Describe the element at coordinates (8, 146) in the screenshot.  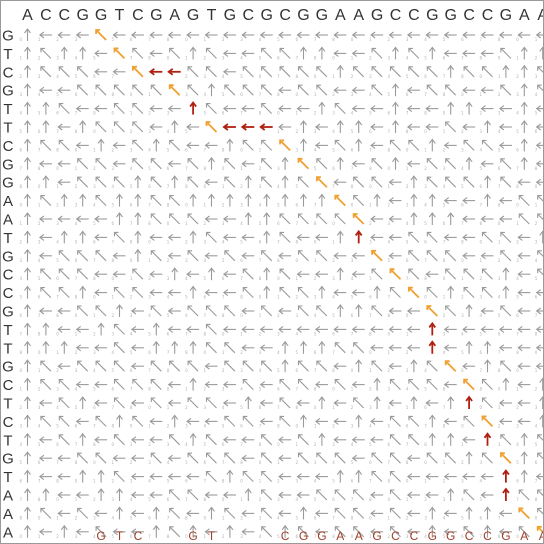
I see `row-base-label: C` at that location.